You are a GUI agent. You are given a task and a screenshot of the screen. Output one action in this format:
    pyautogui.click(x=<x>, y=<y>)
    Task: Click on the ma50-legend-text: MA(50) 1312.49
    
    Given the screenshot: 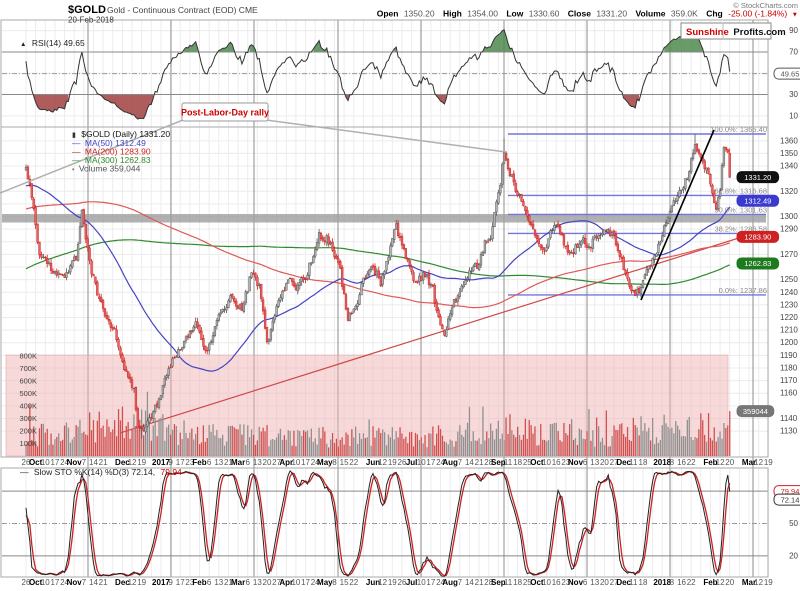 What is the action you would take?
    pyautogui.click(x=115, y=143)
    